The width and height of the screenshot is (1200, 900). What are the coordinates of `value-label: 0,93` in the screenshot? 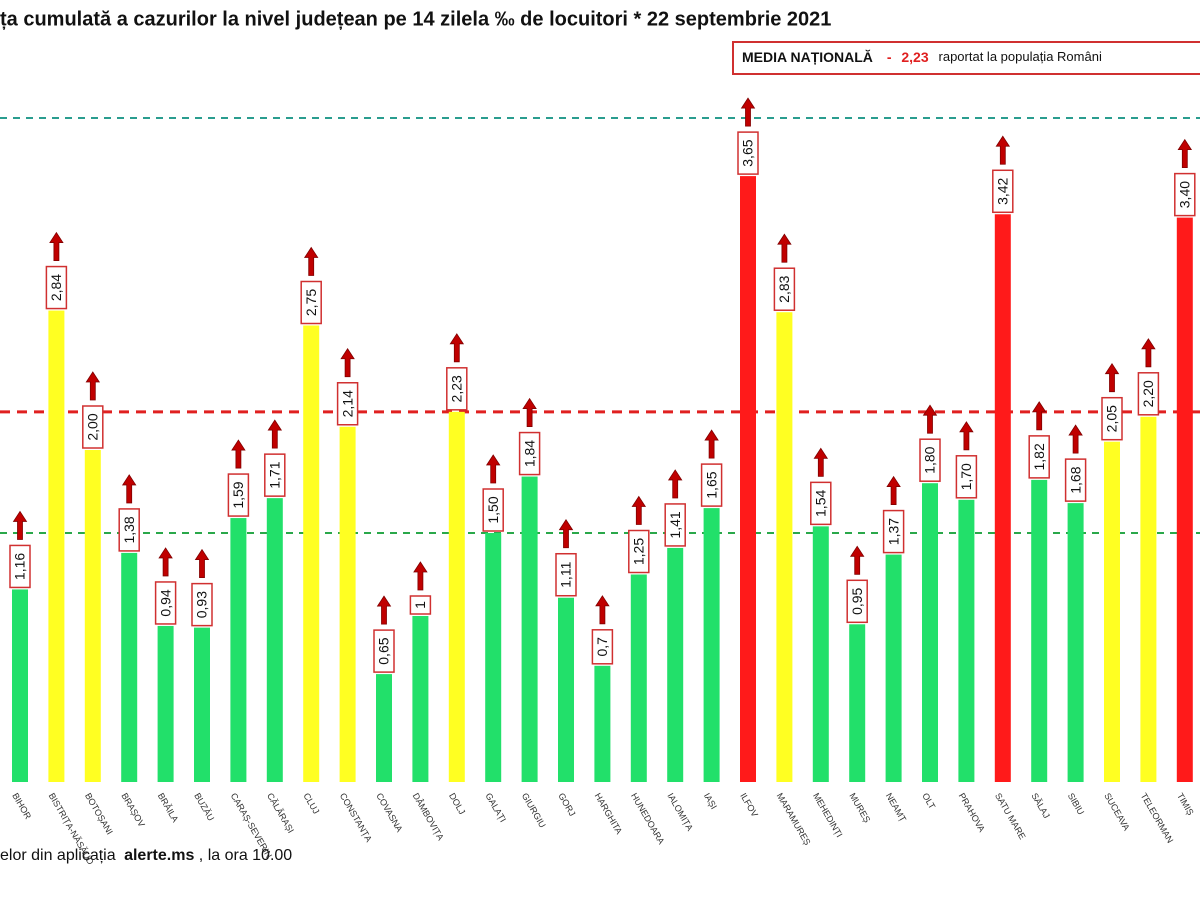 It's located at (202, 604).